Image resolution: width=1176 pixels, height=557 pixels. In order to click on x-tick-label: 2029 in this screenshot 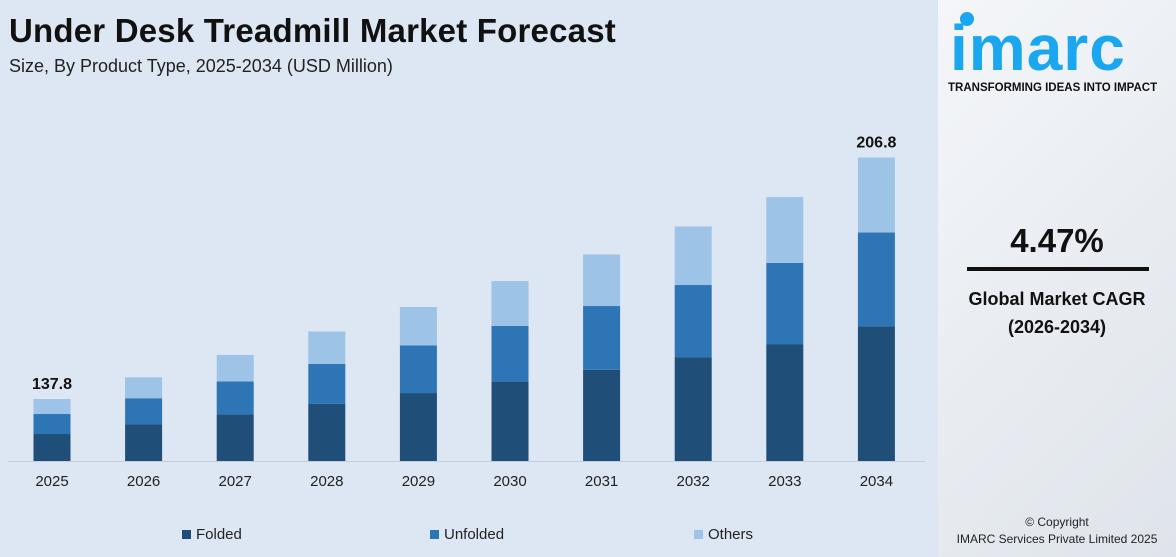, I will do `click(418, 481)`.